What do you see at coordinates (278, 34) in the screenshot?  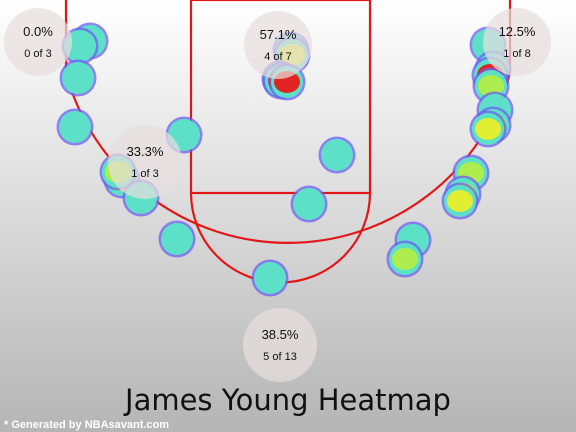 I see `zone-percentage: 57.1%` at bounding box center [278, 34].